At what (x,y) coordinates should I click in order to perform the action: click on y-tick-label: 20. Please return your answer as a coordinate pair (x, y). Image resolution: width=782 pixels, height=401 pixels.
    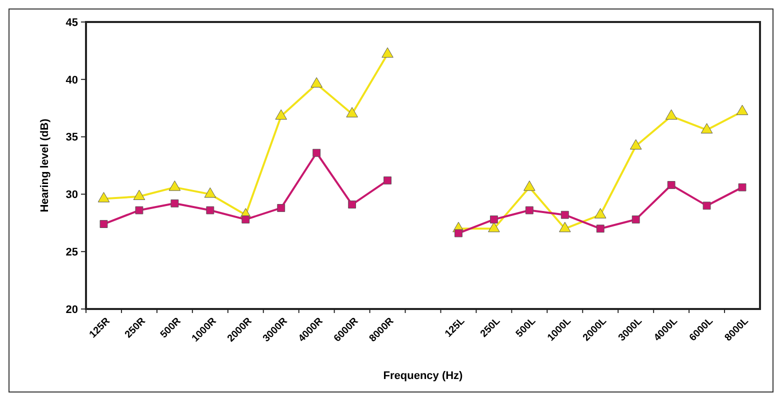
    Looking at the image, I should click on (72, 310).